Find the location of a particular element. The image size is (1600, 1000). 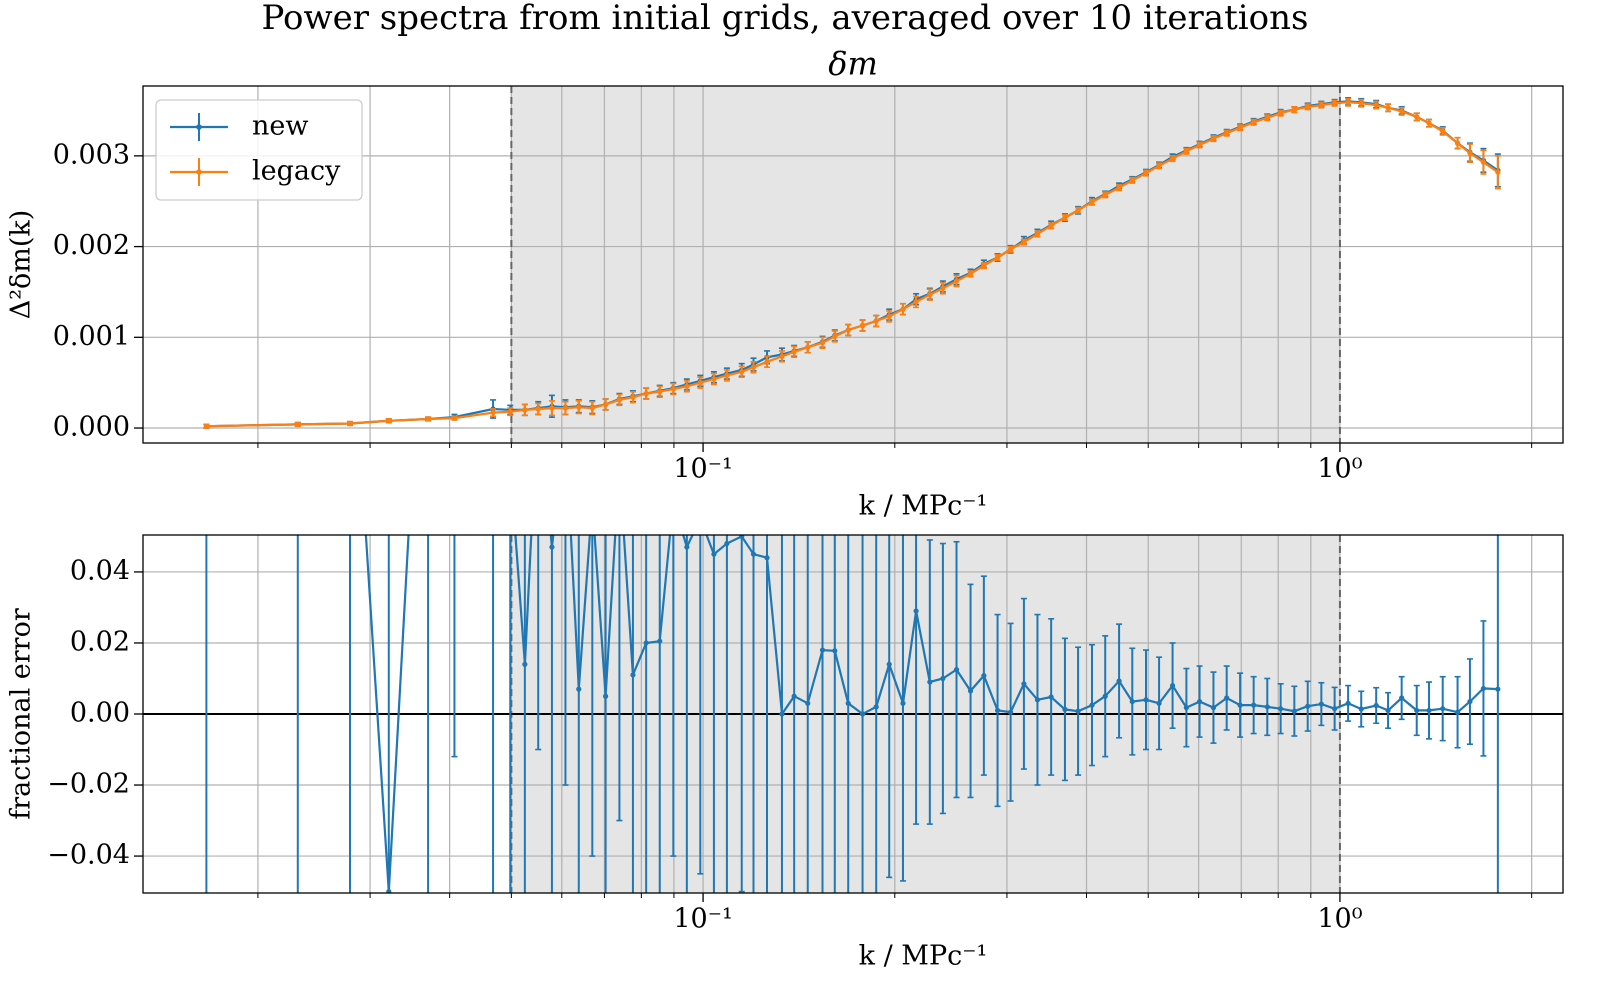

x-axis-label: k / MPc⁻¹ is located at coordinates (923, 956).